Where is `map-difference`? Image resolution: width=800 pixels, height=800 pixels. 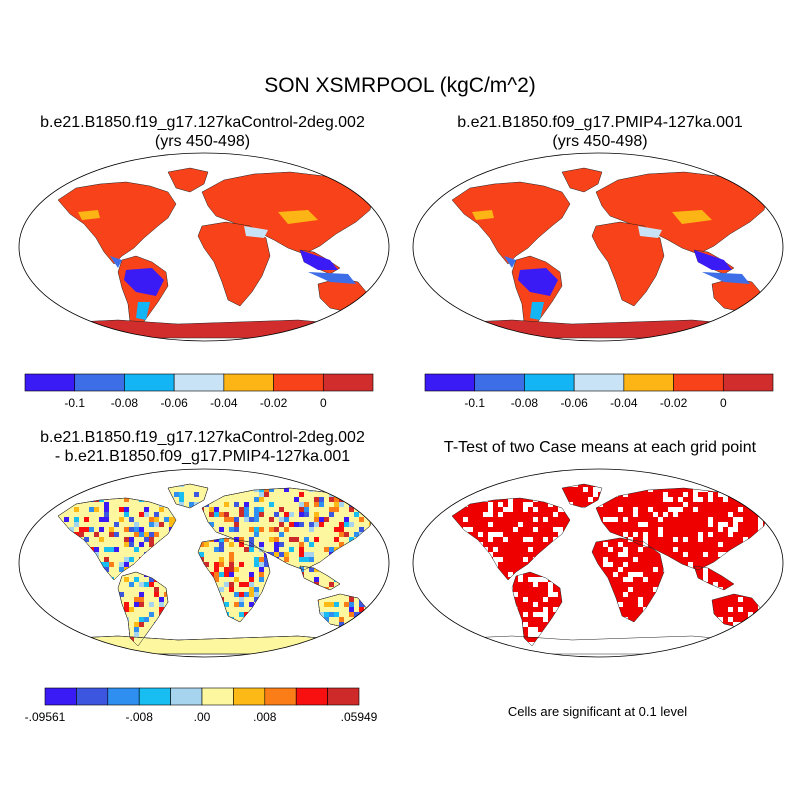 map-difference is located at coordinates (204, 563).